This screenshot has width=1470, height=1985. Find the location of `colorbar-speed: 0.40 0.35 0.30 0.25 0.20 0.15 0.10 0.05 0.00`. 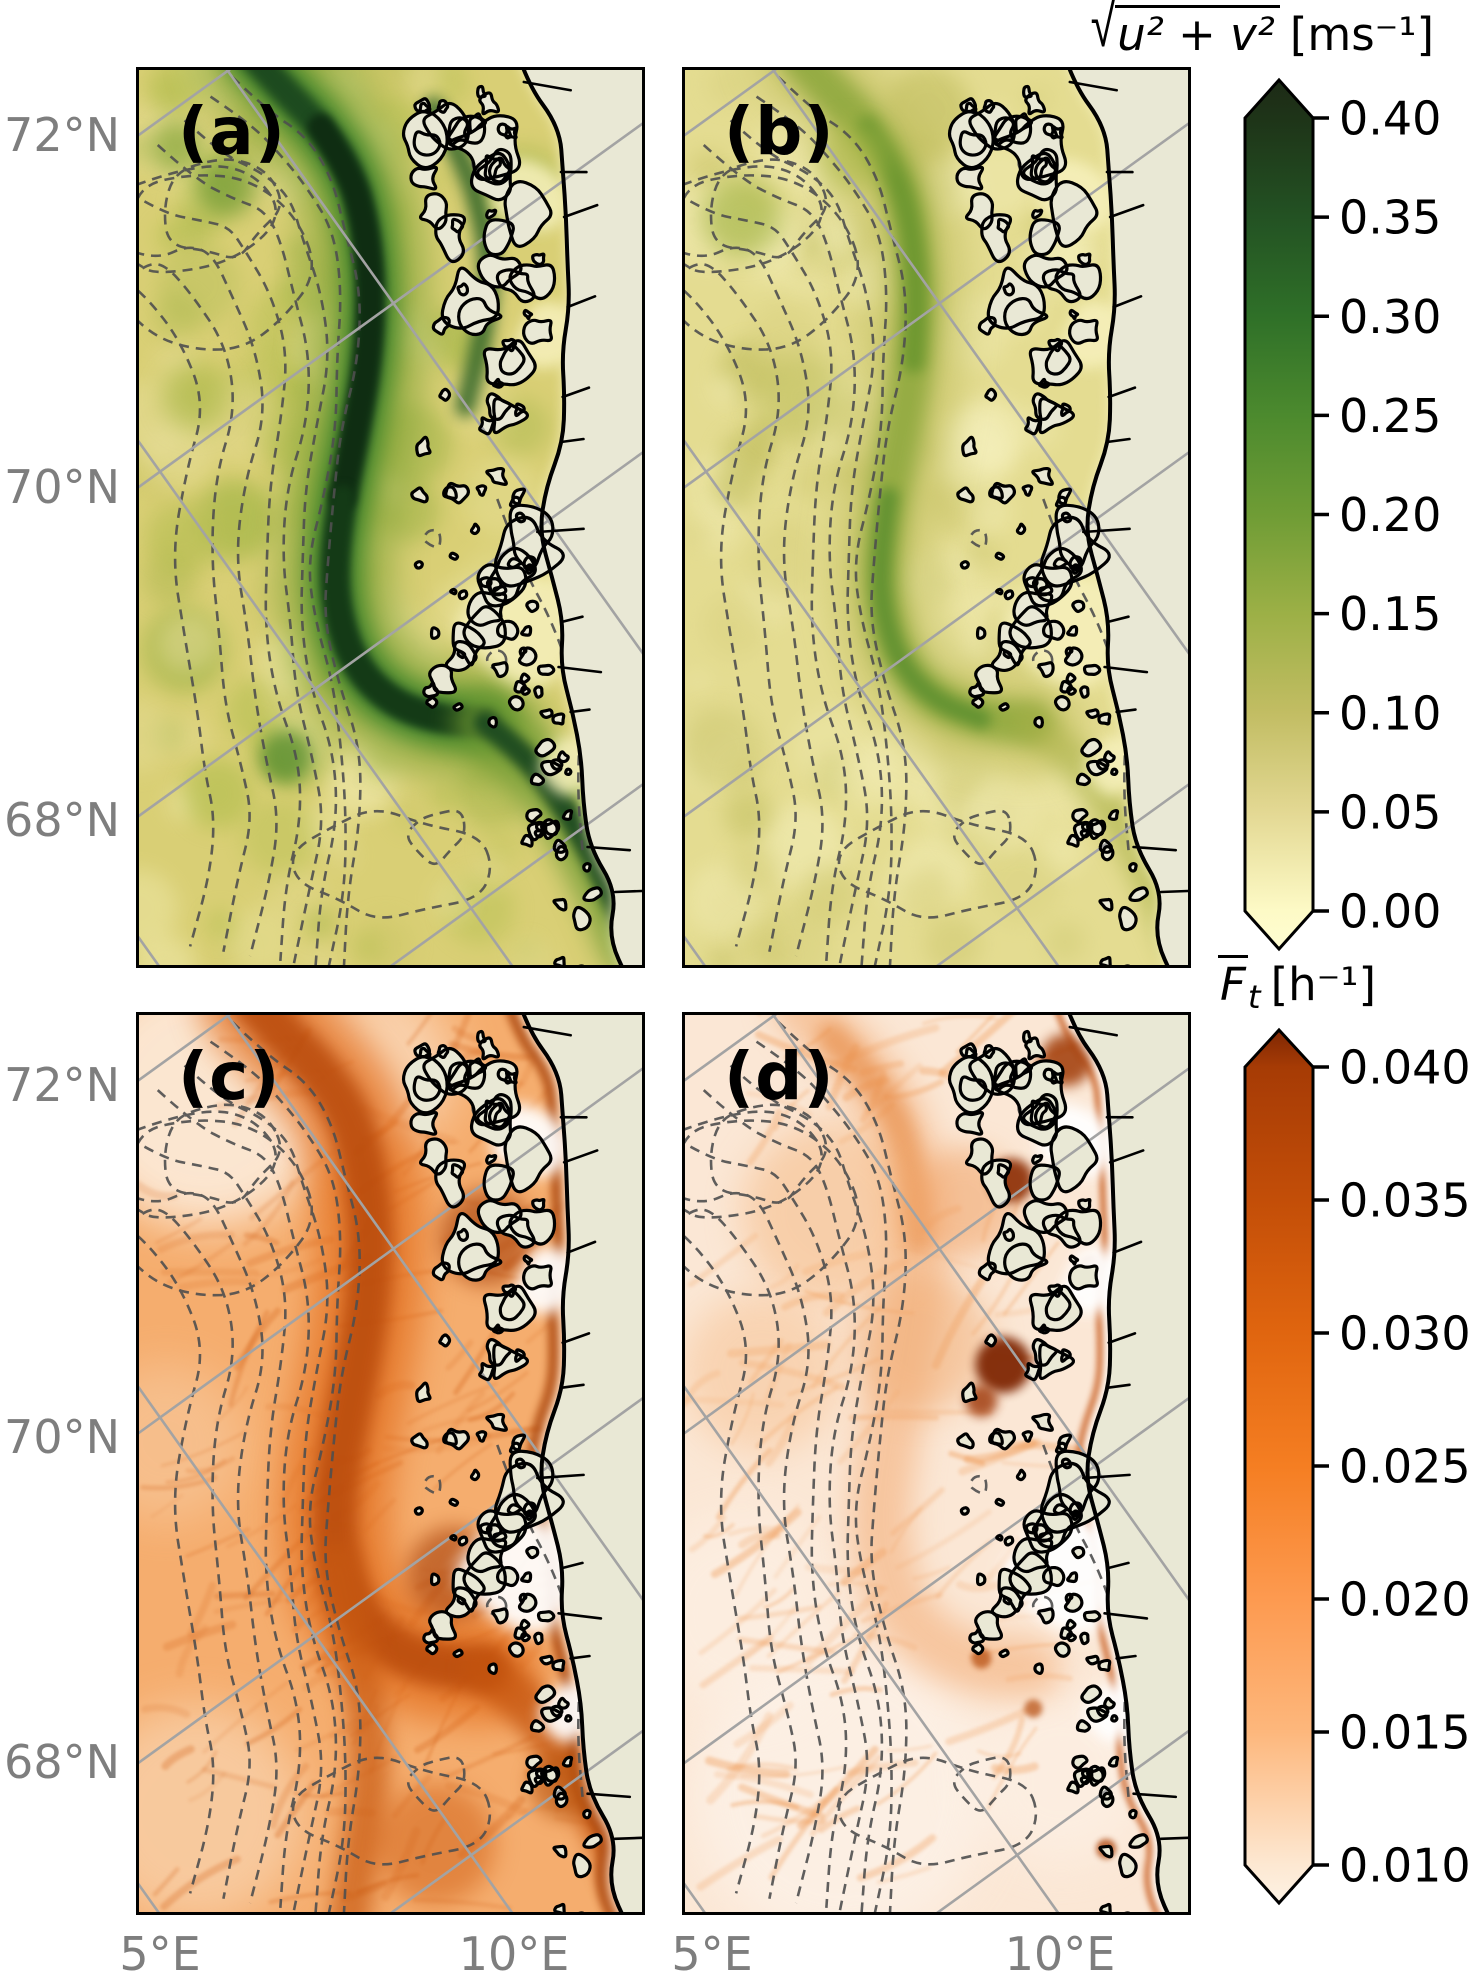

colorbar-speed: 0.40 0.35 0.30 0.25 0.20 0.15 0.10 0.05 0.00 is located at coordinates (1342, 514).